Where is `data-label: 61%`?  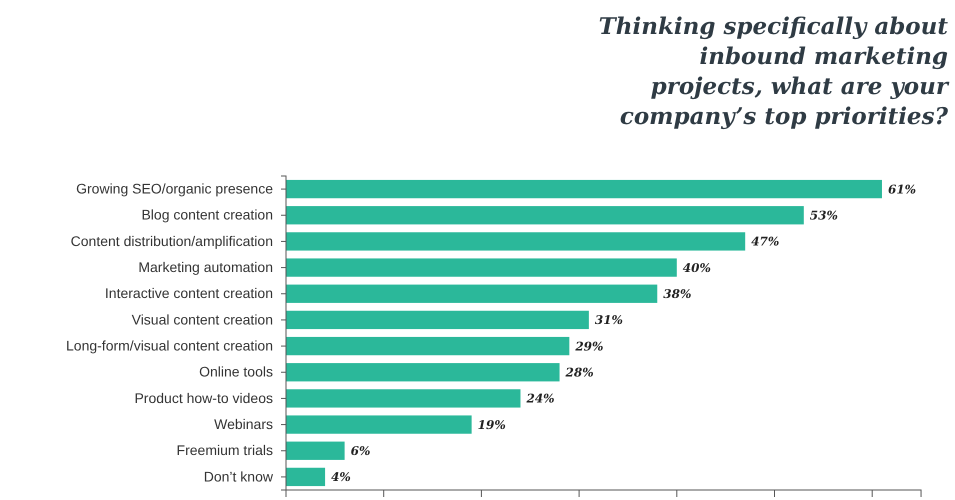 data-label: 61% is located at coordinates (902, 189).